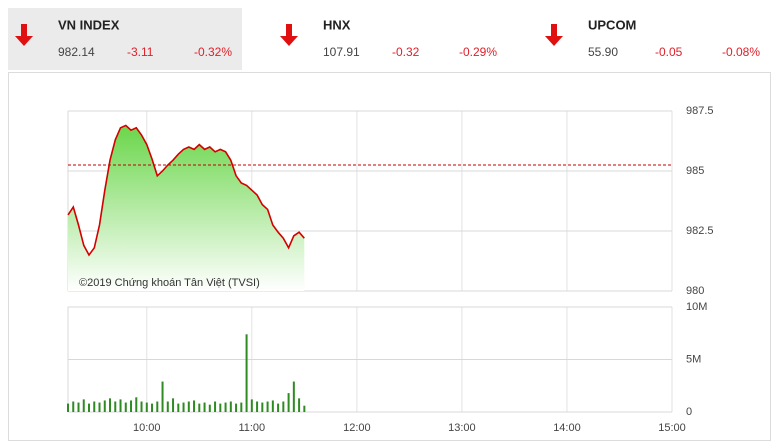  Describe the element at coordinates (337, 24) in the screenshot. I see `ticker-name: HNX` at that location.